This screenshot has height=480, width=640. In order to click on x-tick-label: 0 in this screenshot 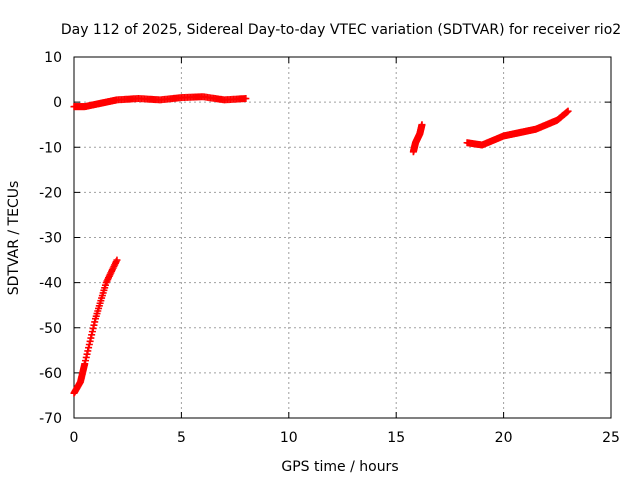, I will do `click(74, 438)`.